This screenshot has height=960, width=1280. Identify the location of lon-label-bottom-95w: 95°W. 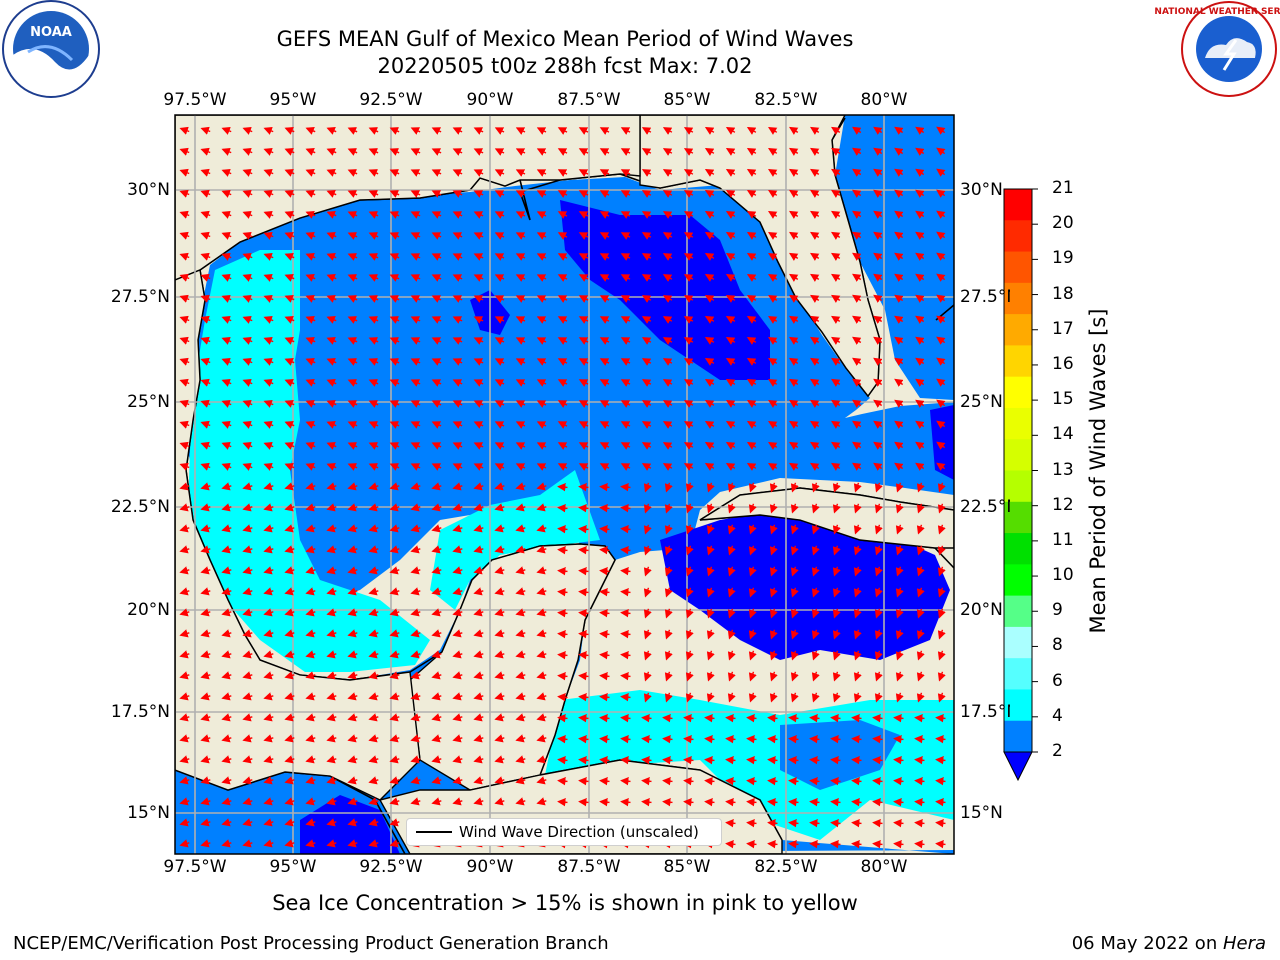
(293, 867).